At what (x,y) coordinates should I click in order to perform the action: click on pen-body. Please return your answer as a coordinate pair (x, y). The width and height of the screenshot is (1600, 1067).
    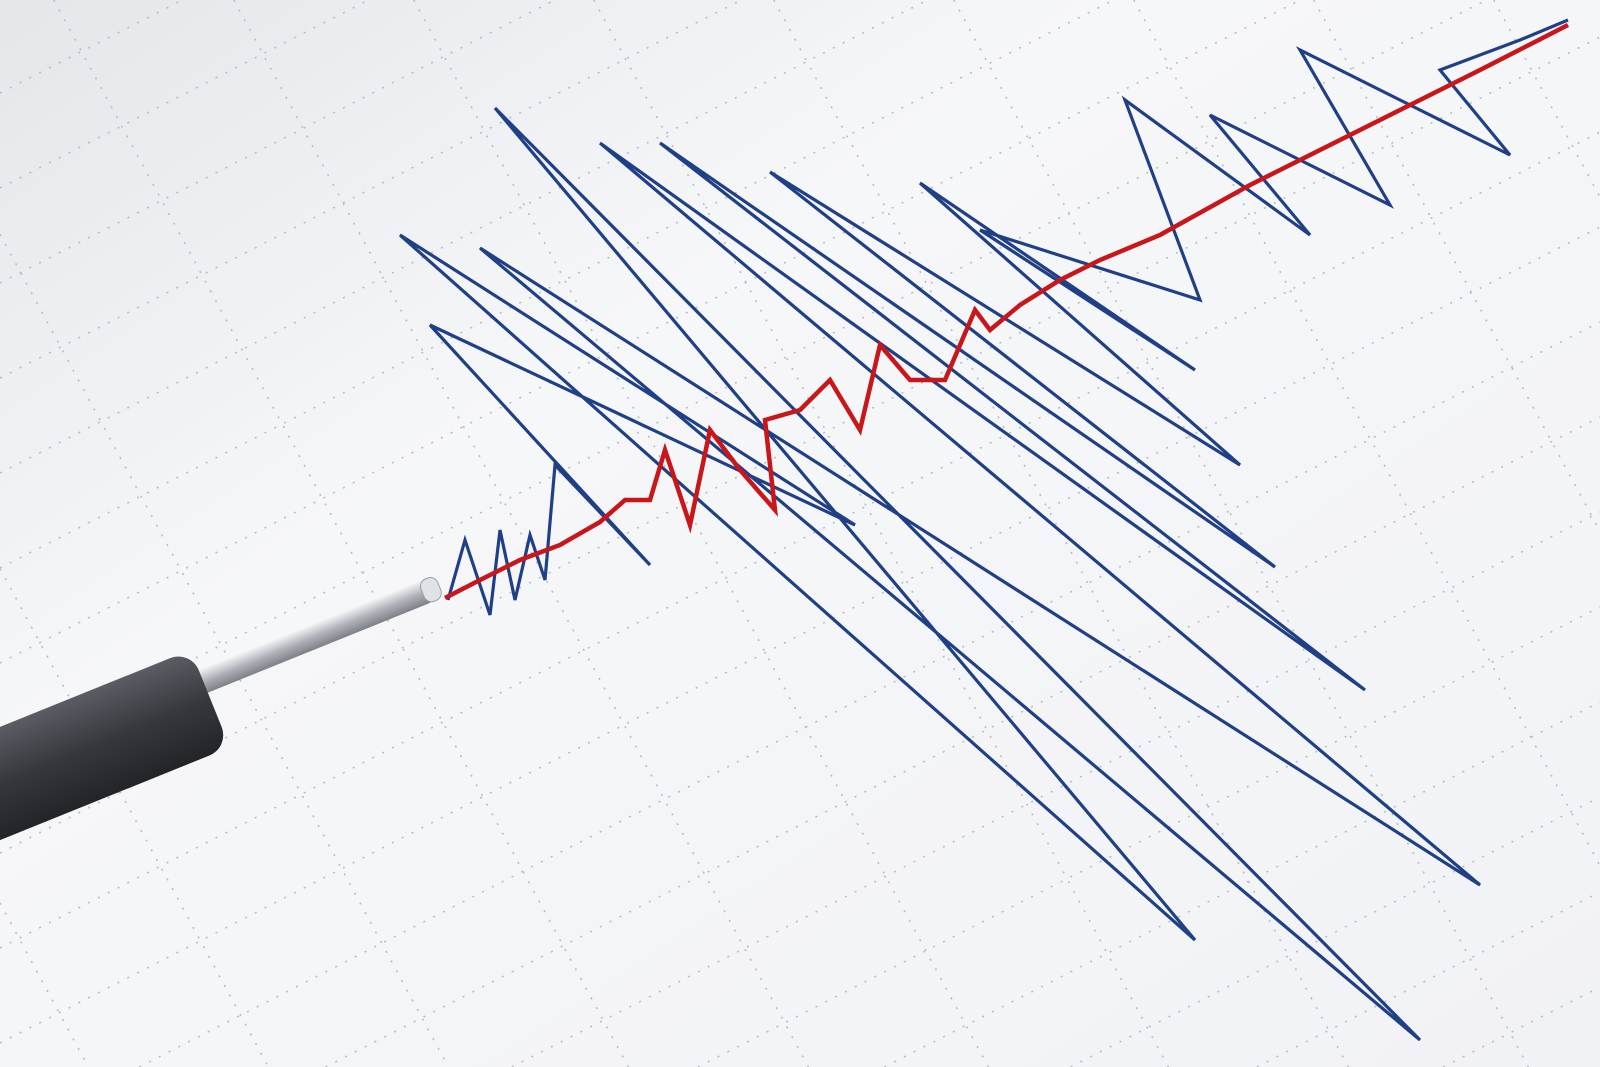
    Looking at the image, I should click on (112, 760).